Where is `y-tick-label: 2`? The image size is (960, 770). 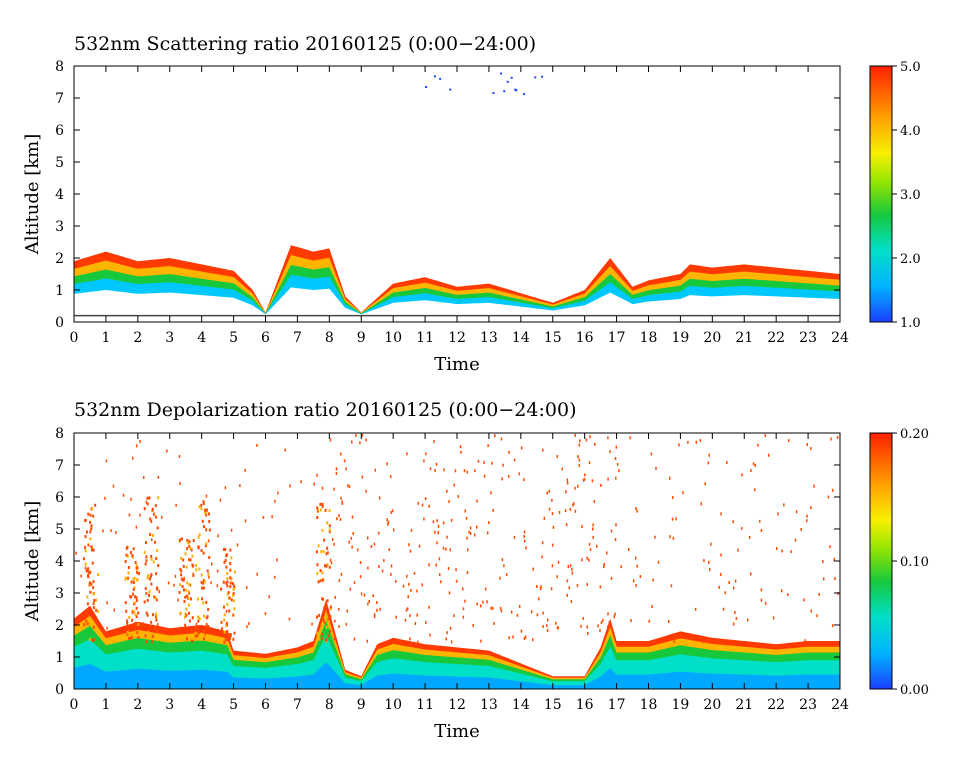 y-tick-label: 2 is located at coordinates (59, 626).